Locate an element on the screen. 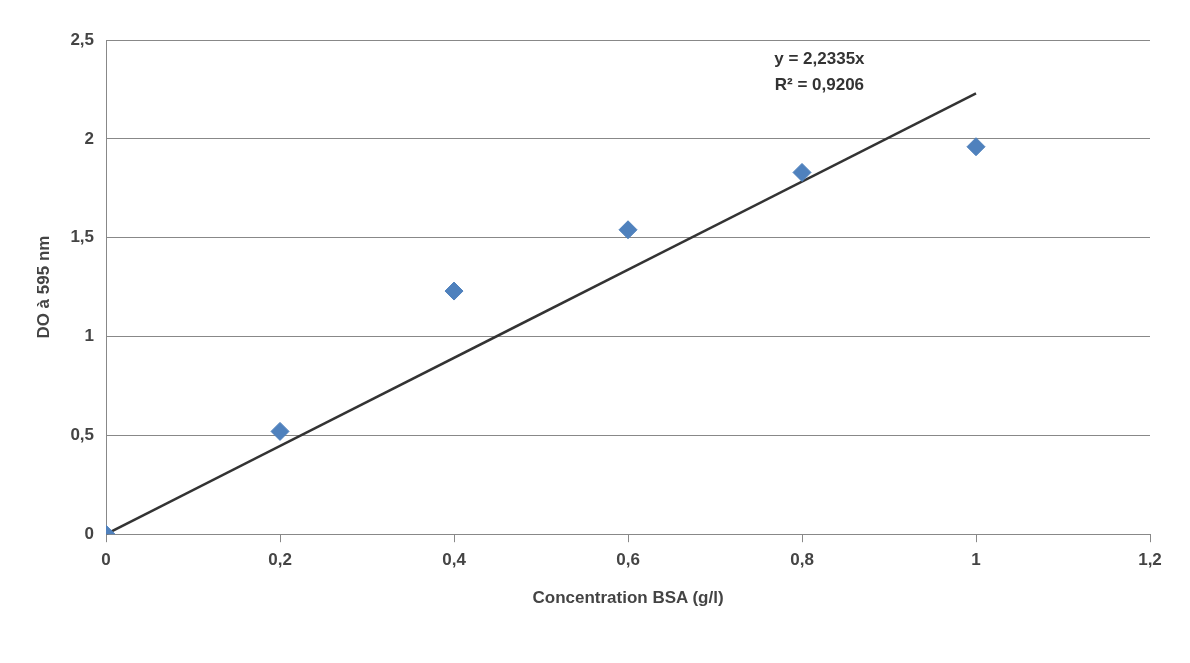  y-axis-title: DO à 595 nm is located at coordinates (43, 287).